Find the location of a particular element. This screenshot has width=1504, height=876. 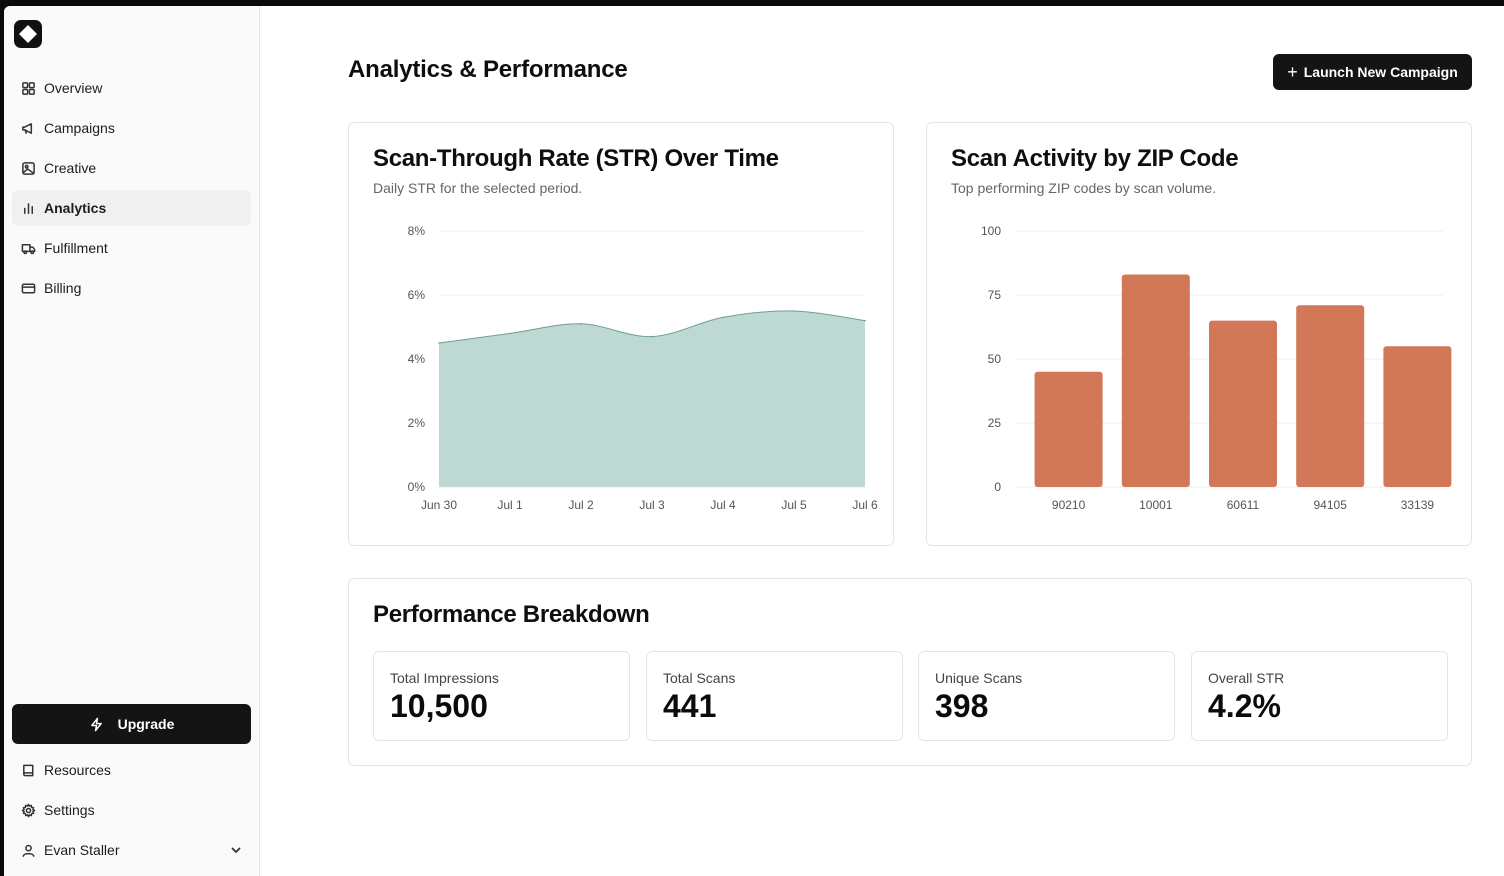

card-subtitle: Top performing ZIP codes by scan volume. is located at coordinates (1084, 188).